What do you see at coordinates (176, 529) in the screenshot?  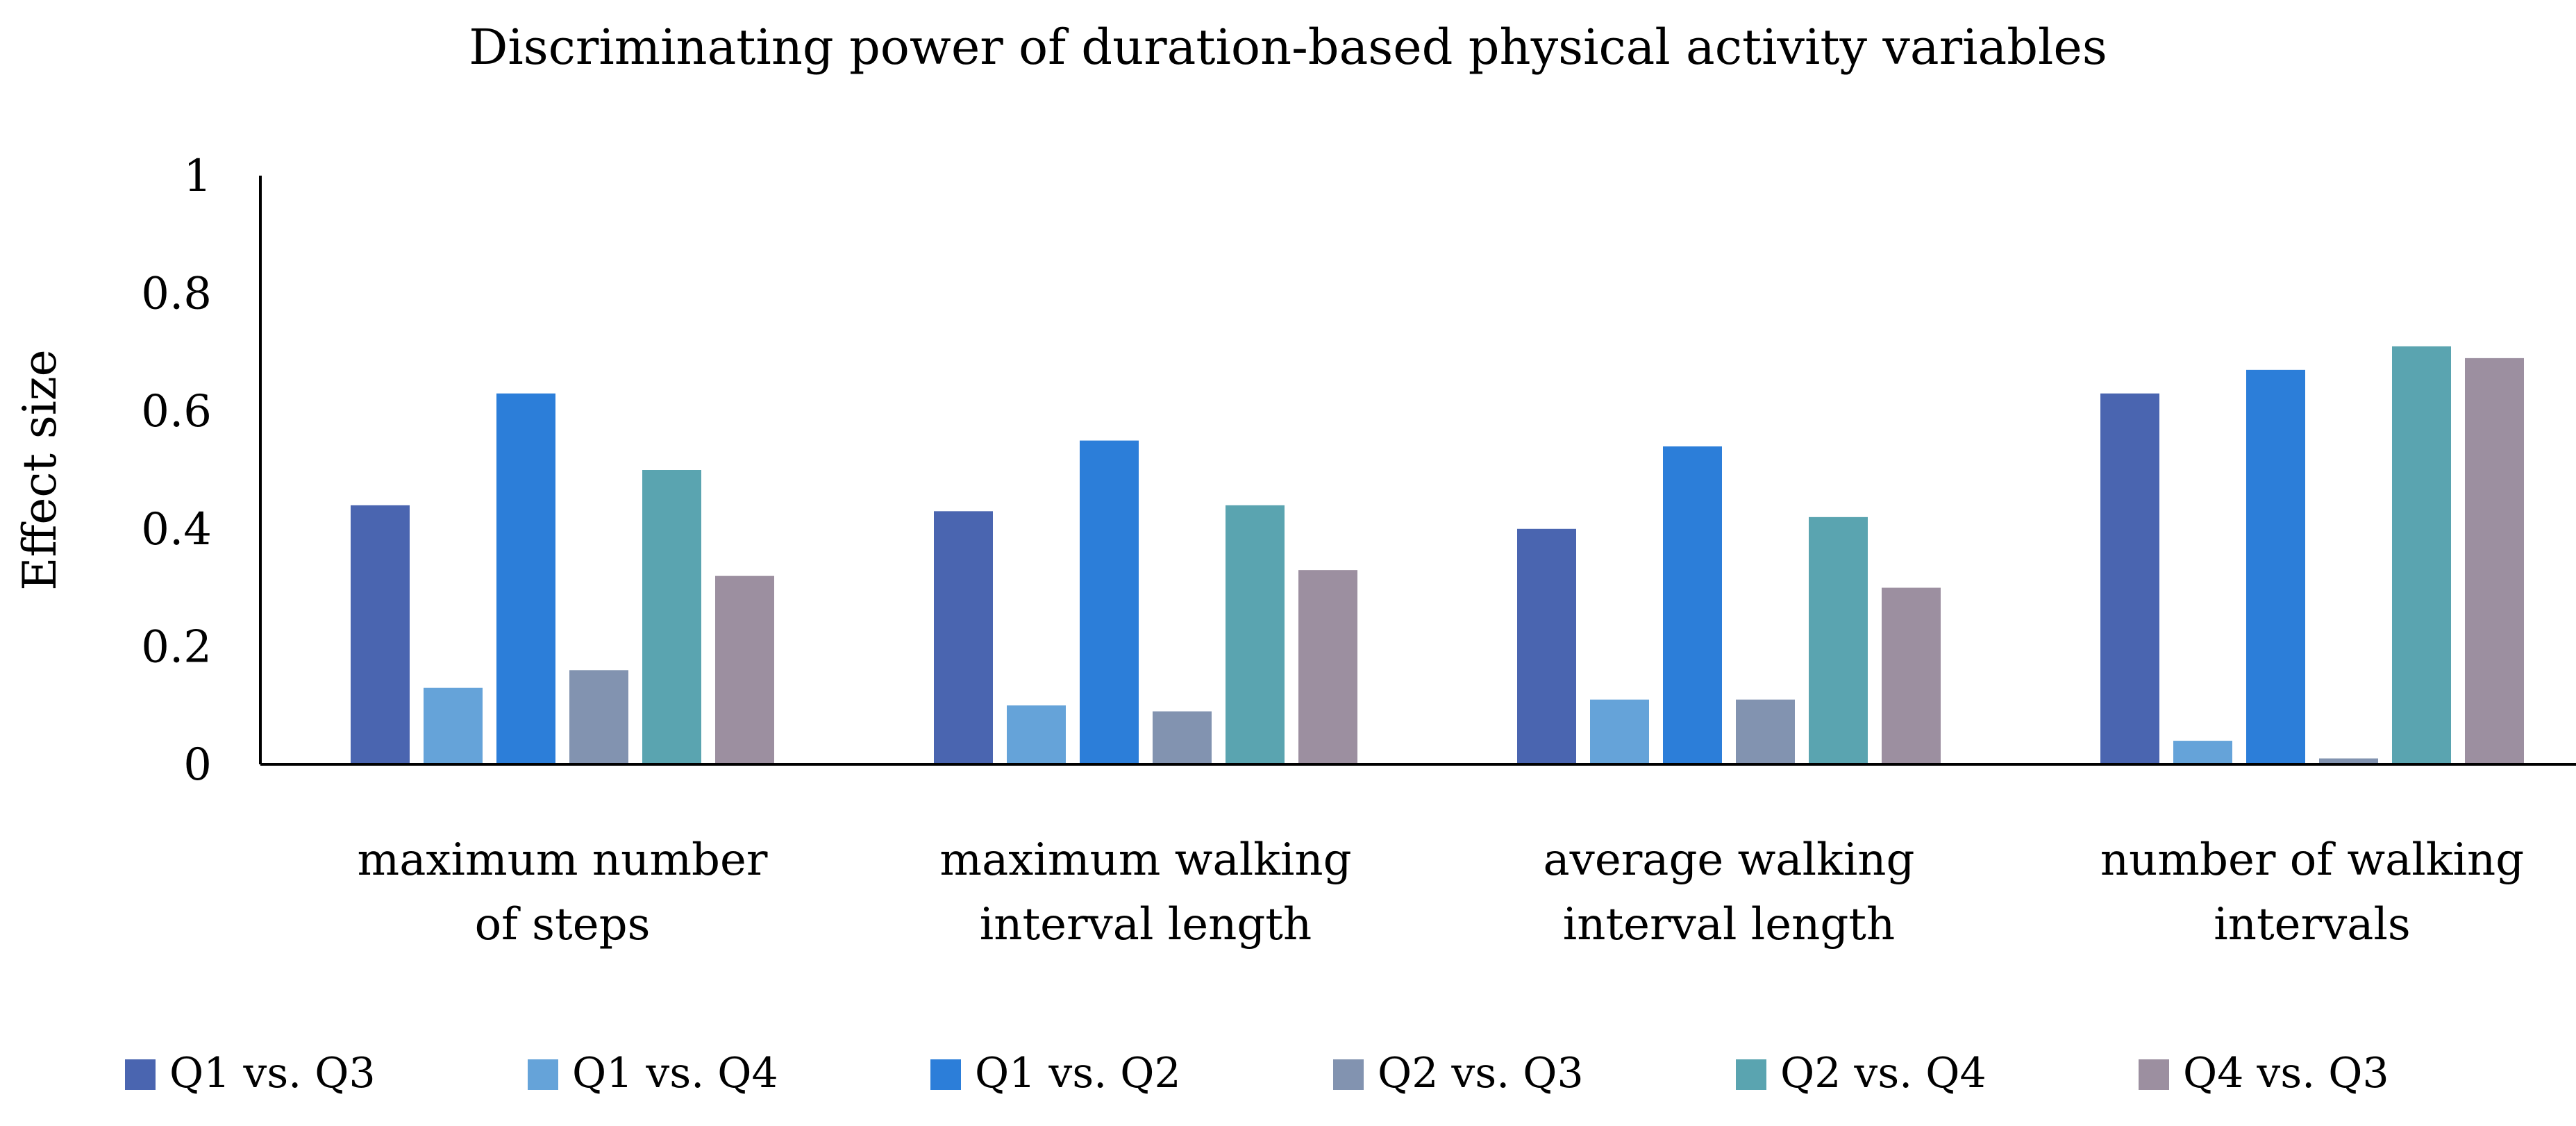 I see `y-tick-label: 0.4` at bounding box center [176, 529].